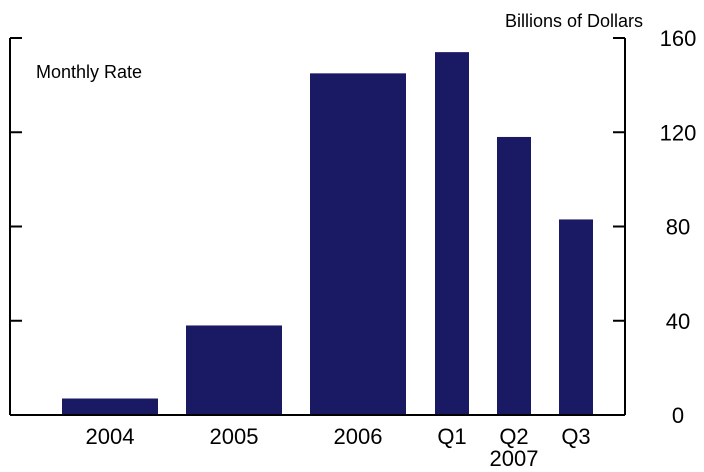  What do you see at coordinates (452, 233) in the screenshot?
I see `bar-q1` at bounding box center [452, 233].